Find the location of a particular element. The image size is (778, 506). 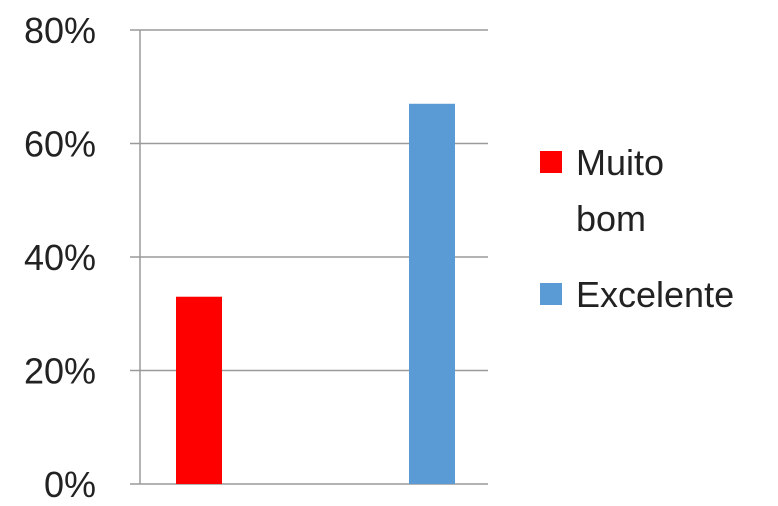

y-tick-label: 0% is located at coordinates (70, 484).